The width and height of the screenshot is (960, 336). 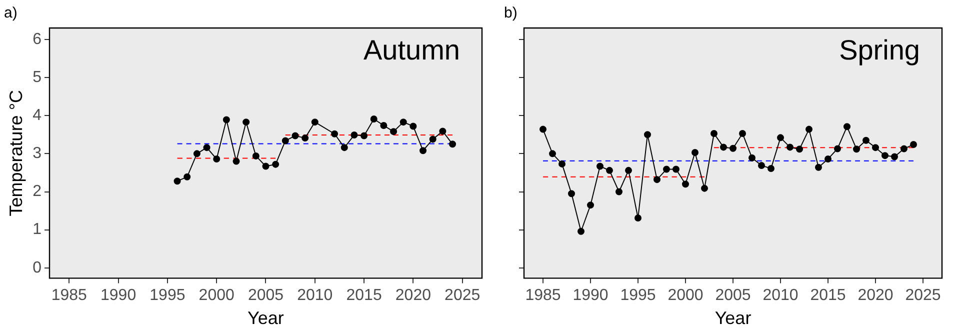 I want to click on y-tick-label: 4, so click(x=37, y=115).